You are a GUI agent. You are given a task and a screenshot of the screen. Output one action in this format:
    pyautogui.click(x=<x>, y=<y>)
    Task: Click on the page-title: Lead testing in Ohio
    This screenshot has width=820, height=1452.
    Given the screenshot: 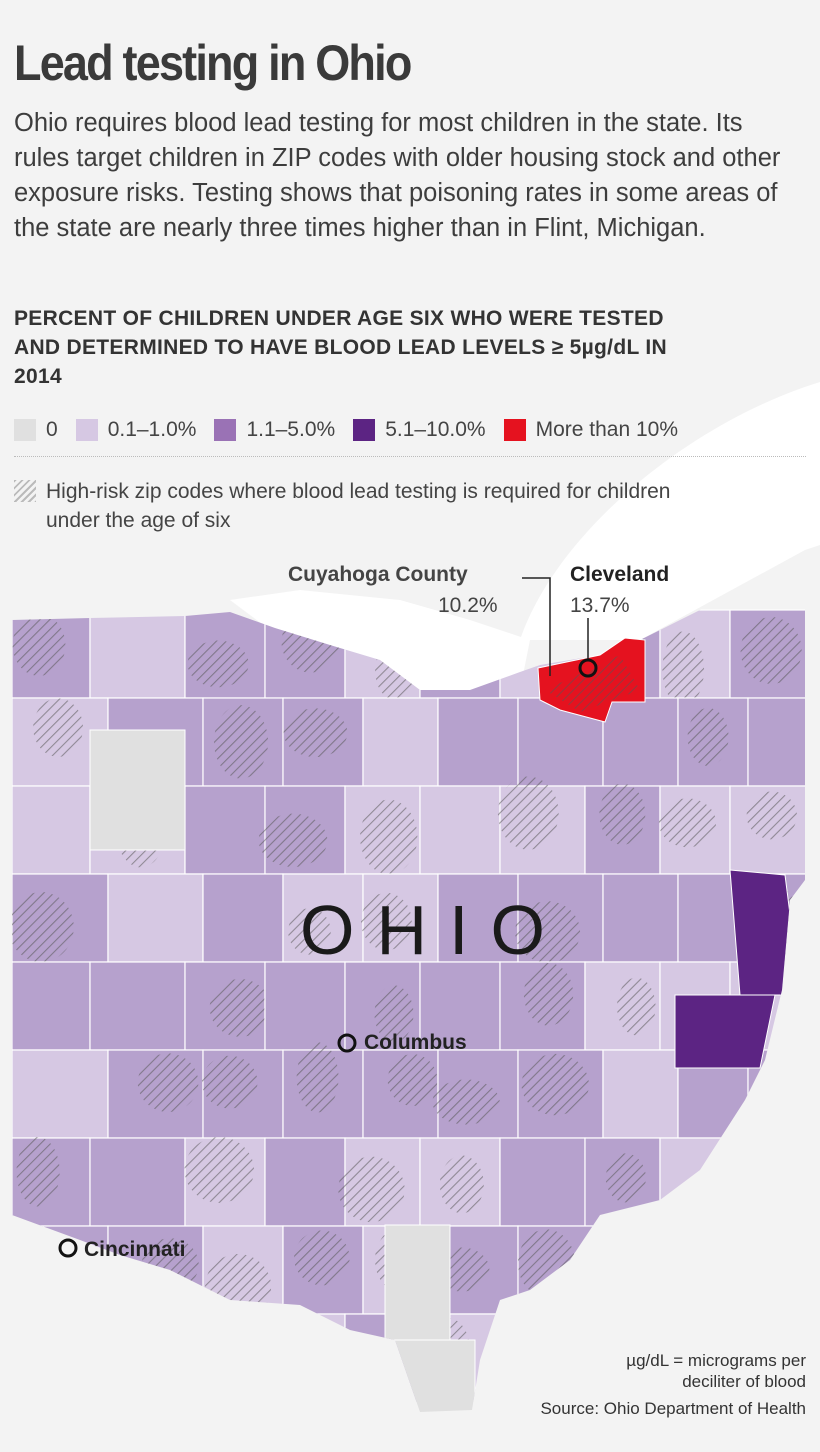 What is the action you would take?
    pyautogui.click(x=213, y=63)
    